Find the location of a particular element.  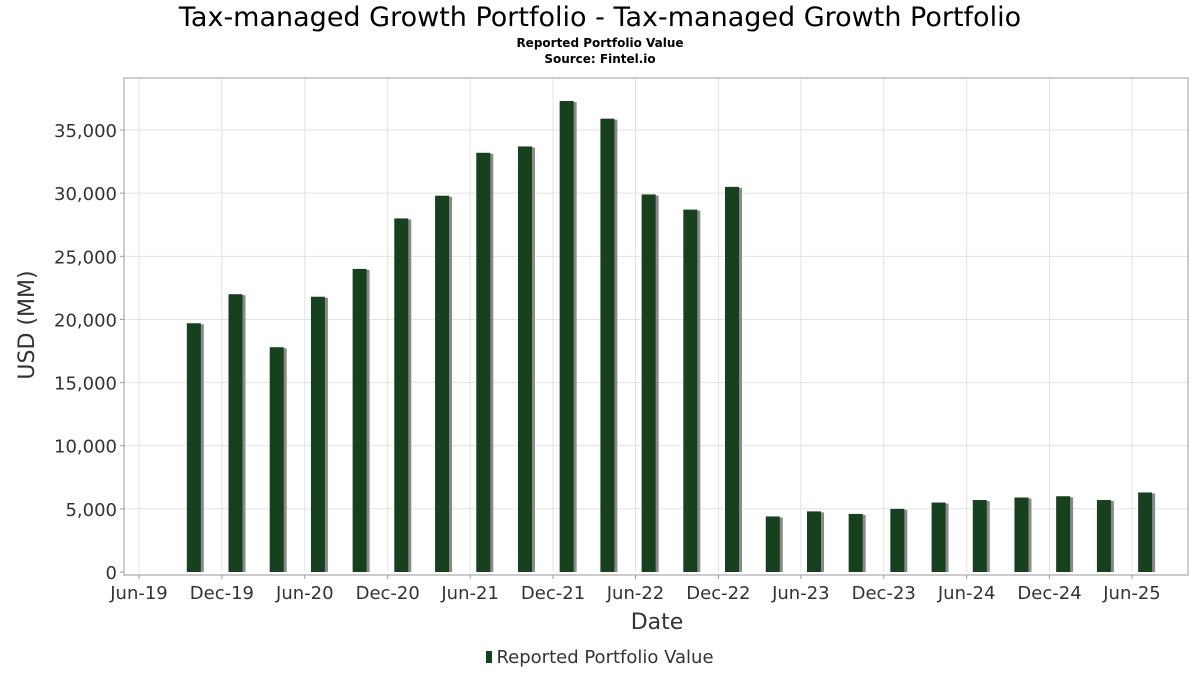

y-tick-label: 0 is located at coordinates (111, 573).